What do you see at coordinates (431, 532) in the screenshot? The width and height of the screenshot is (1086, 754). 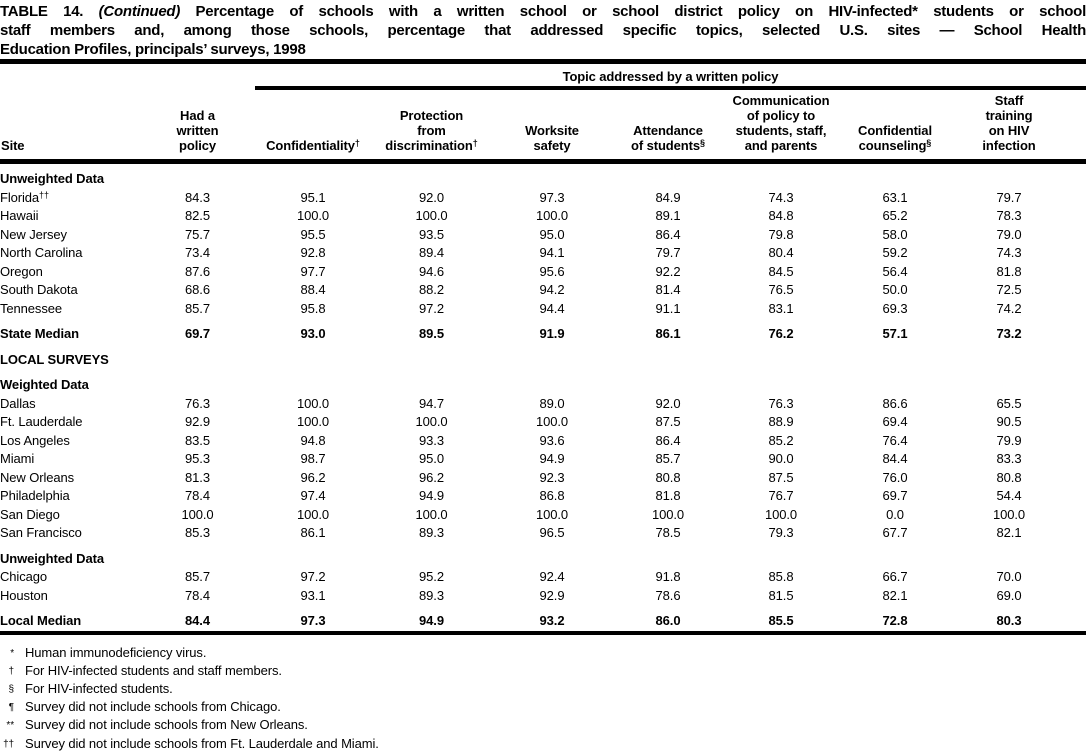 I see `cell-value: 89.3` at bounding box center [431, 532].